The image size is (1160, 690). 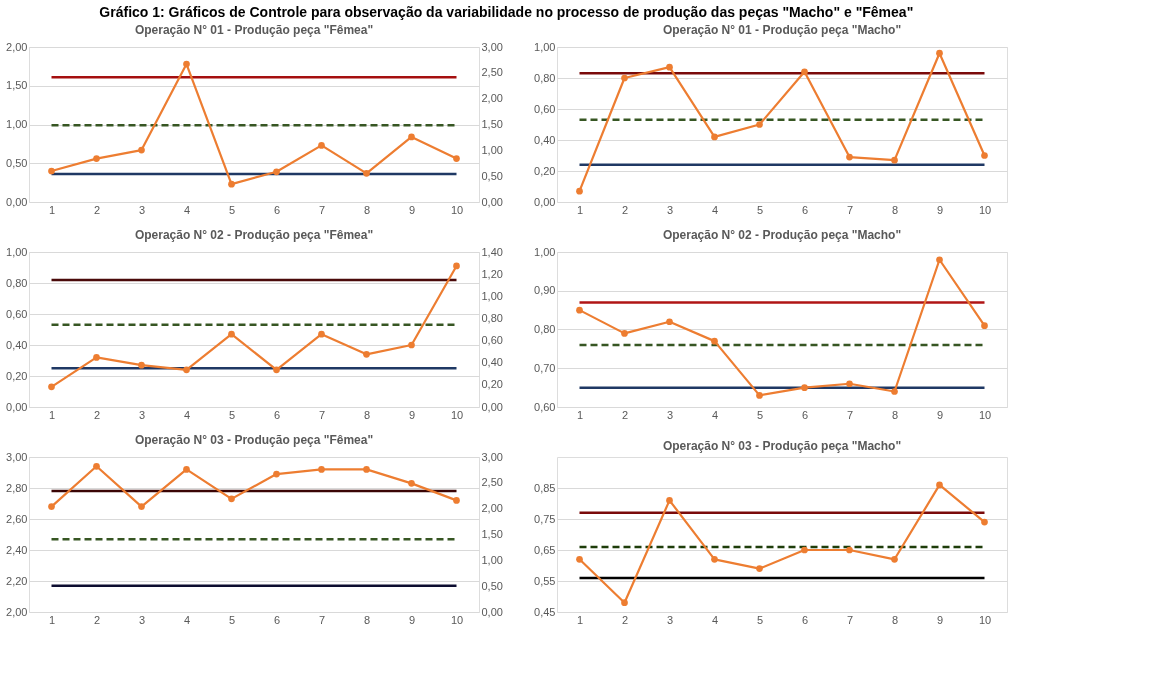 What do you see at coordinates (782, 446) in the screenshot?
I see `chart-title: Operação N° 03 - Produção peça "Macho"` at bounding box center [782, 446].